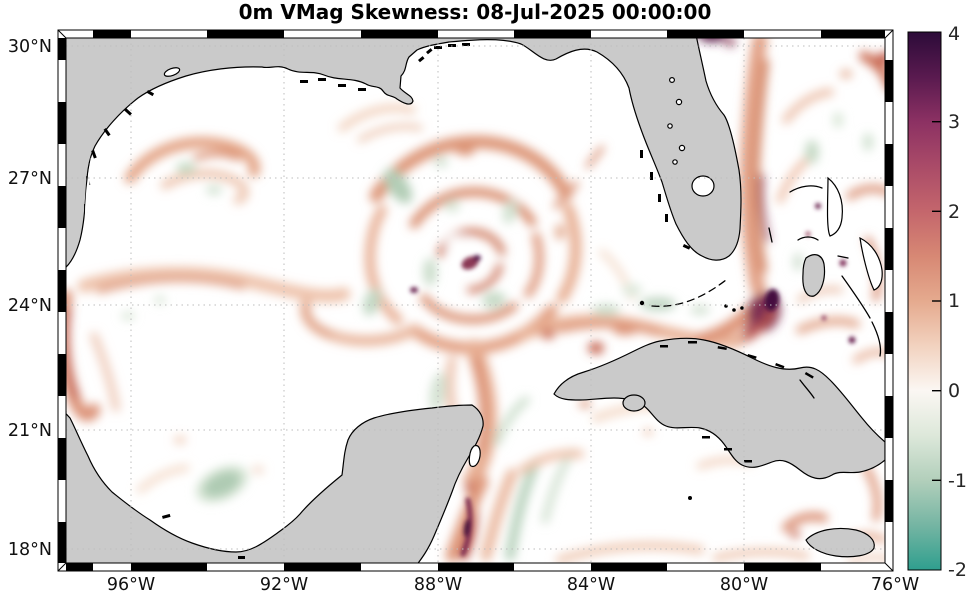  Describe the element at coordinates (474, 456) in the screenshot. I see `island-cozumel` at that location.